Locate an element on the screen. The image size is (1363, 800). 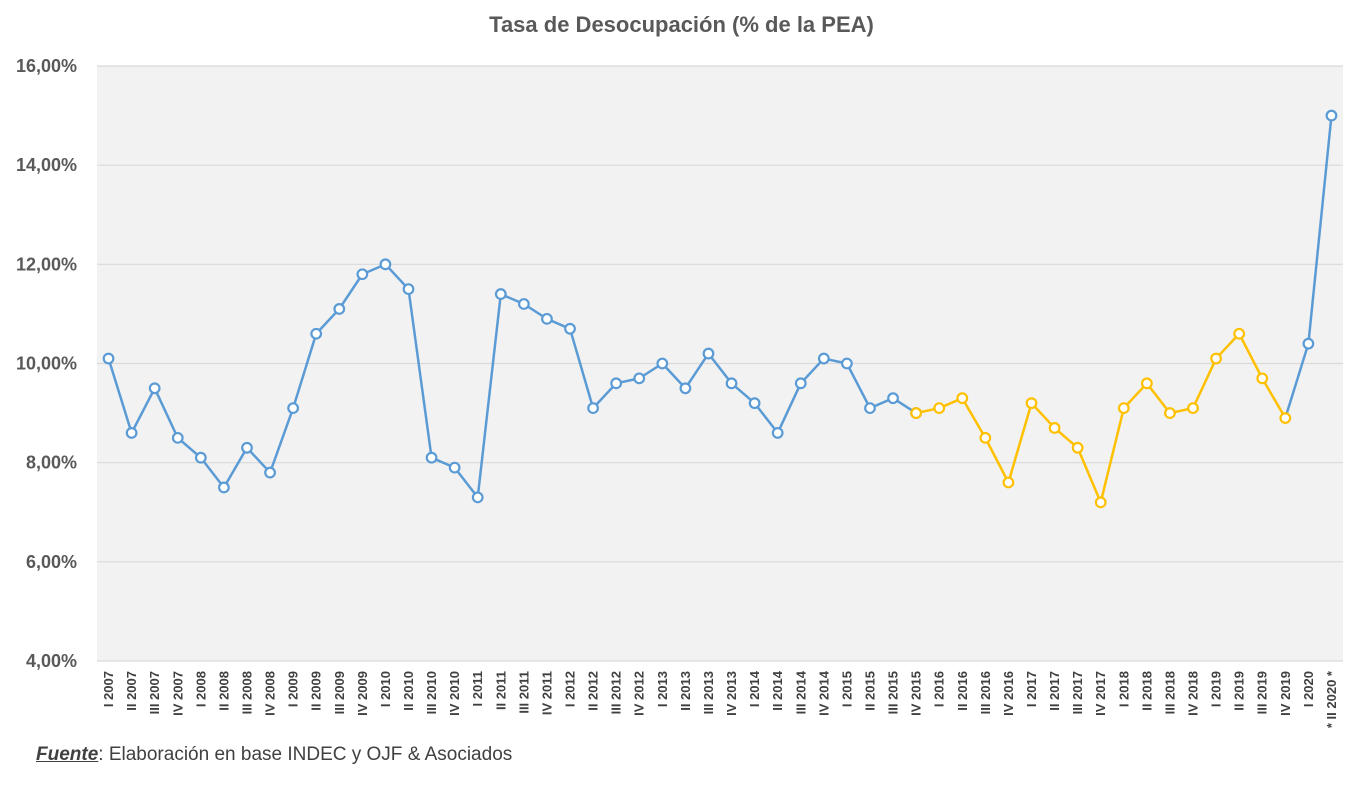
x-tick-label: IV 2009 is located at coordinates (362, 693).